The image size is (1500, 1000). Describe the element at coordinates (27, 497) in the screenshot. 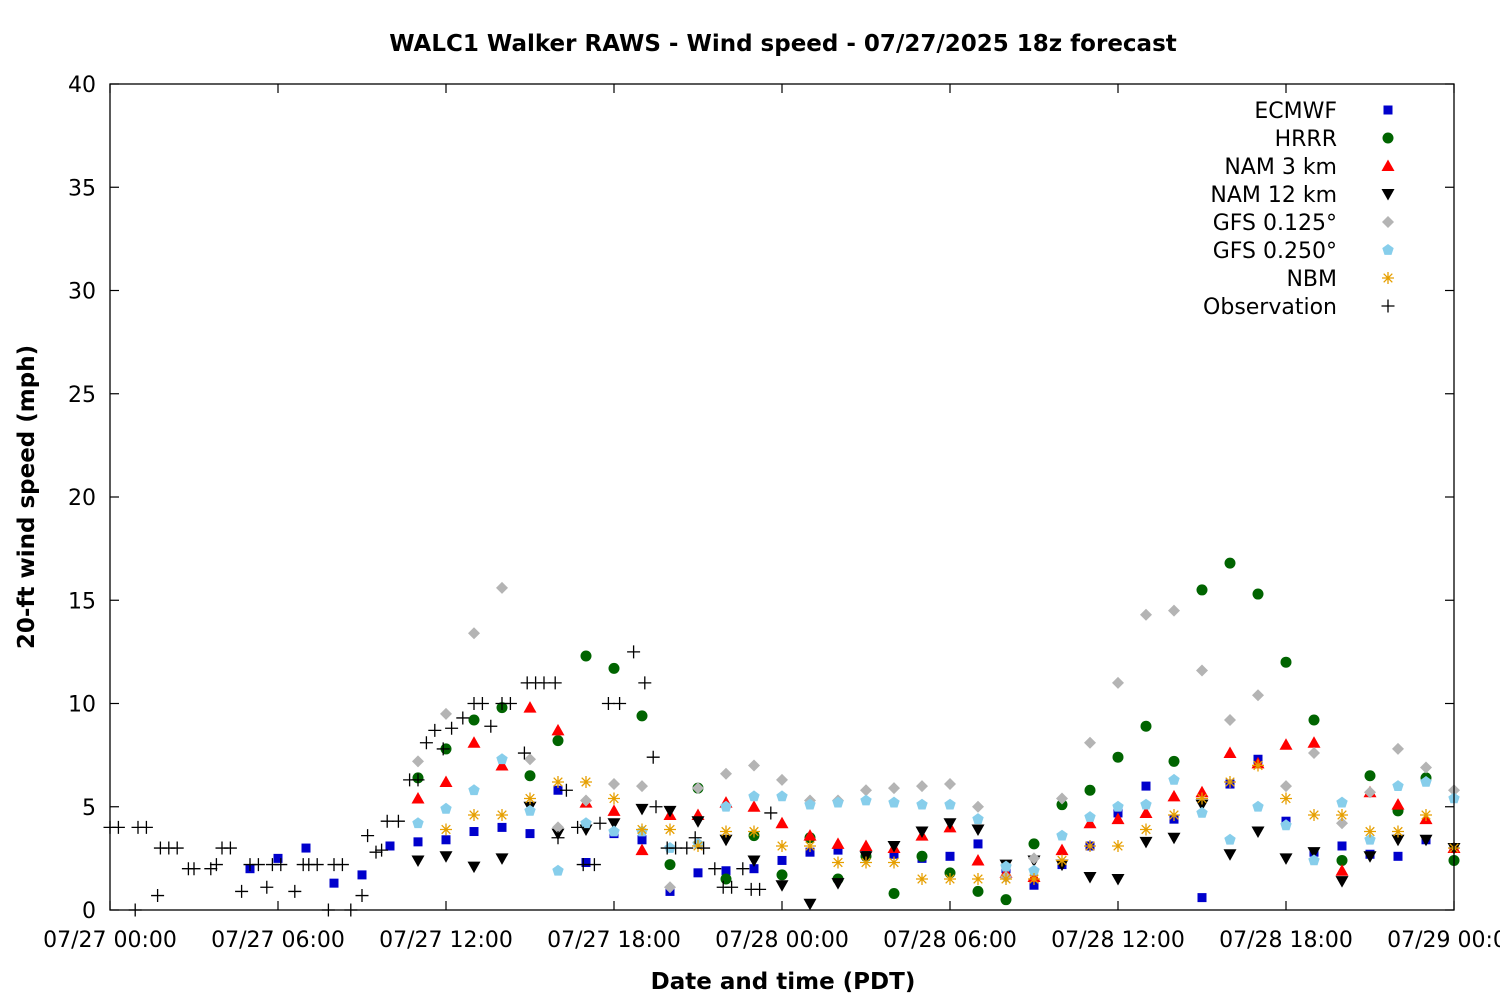

I see `y-axis-label: 20-ft wind speed (mph)` at that location.